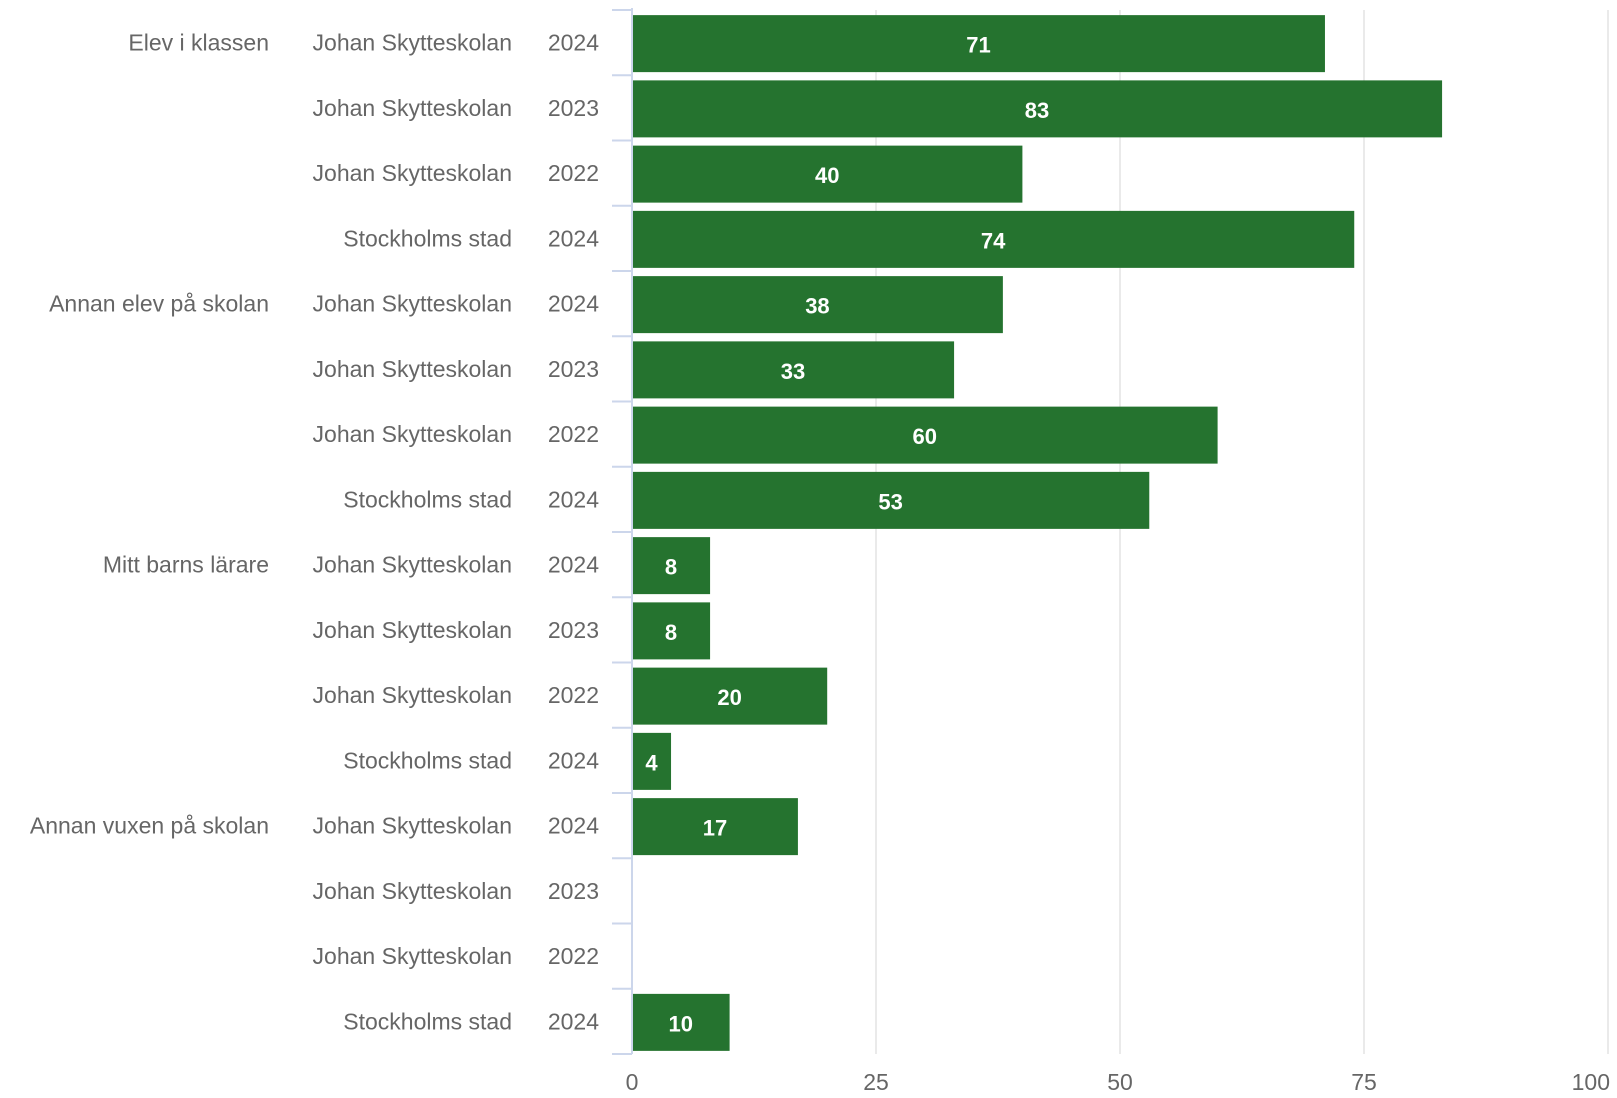 The width and height of the screenshot is (1617, 1098). Describe the element at coordinates (632, 1082) in the screenshot. I see `x-tick-label: 0` at that location.